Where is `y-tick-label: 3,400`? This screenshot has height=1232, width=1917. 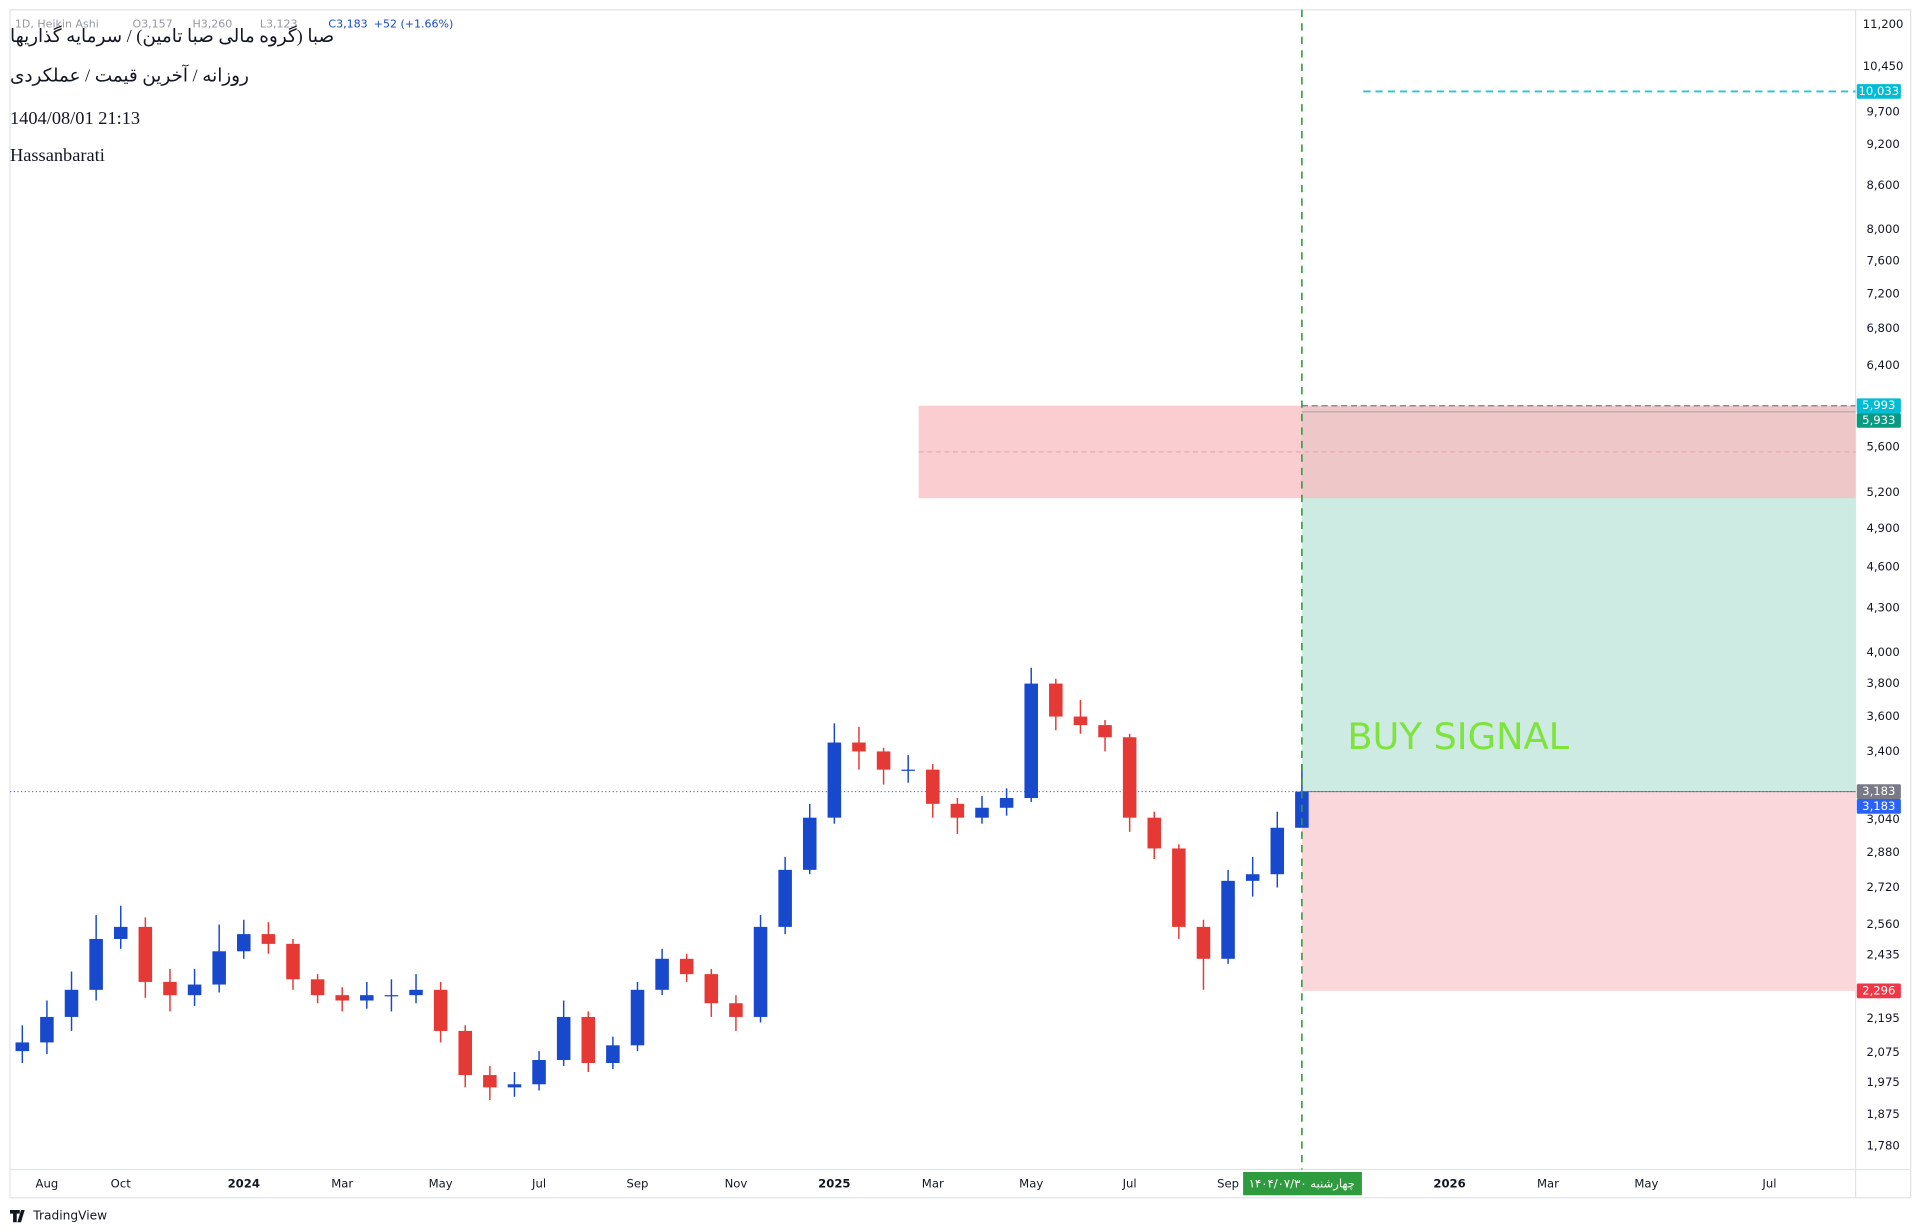
y-tick-label: 3,400 is located at coordinates (1882, 751).